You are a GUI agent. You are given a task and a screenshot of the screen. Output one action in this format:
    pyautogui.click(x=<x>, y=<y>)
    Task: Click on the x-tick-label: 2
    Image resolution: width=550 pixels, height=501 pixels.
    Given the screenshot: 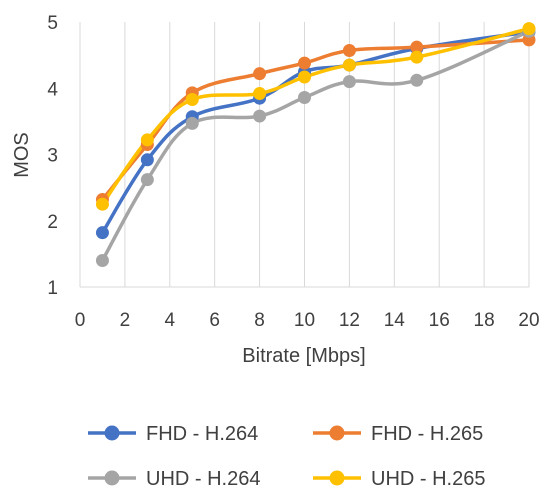 What is the action you would take?
    pyautogui.click(x=125, y=320)
    